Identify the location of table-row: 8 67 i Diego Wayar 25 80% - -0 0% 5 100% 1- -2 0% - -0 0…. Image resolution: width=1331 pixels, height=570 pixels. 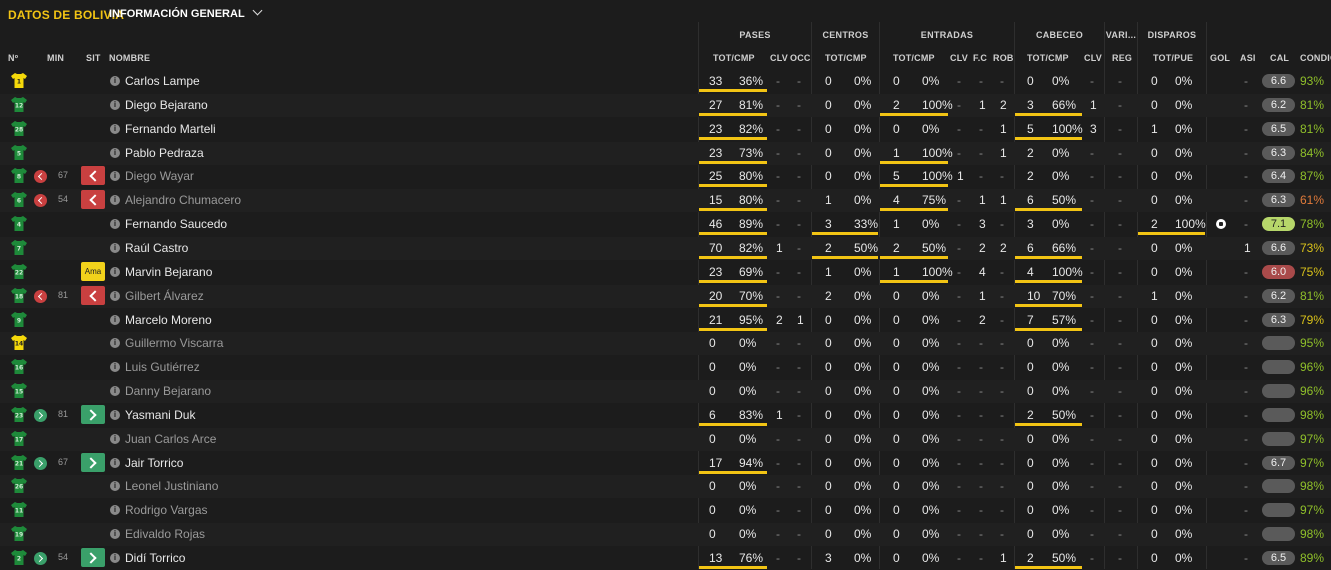
(665, 176).